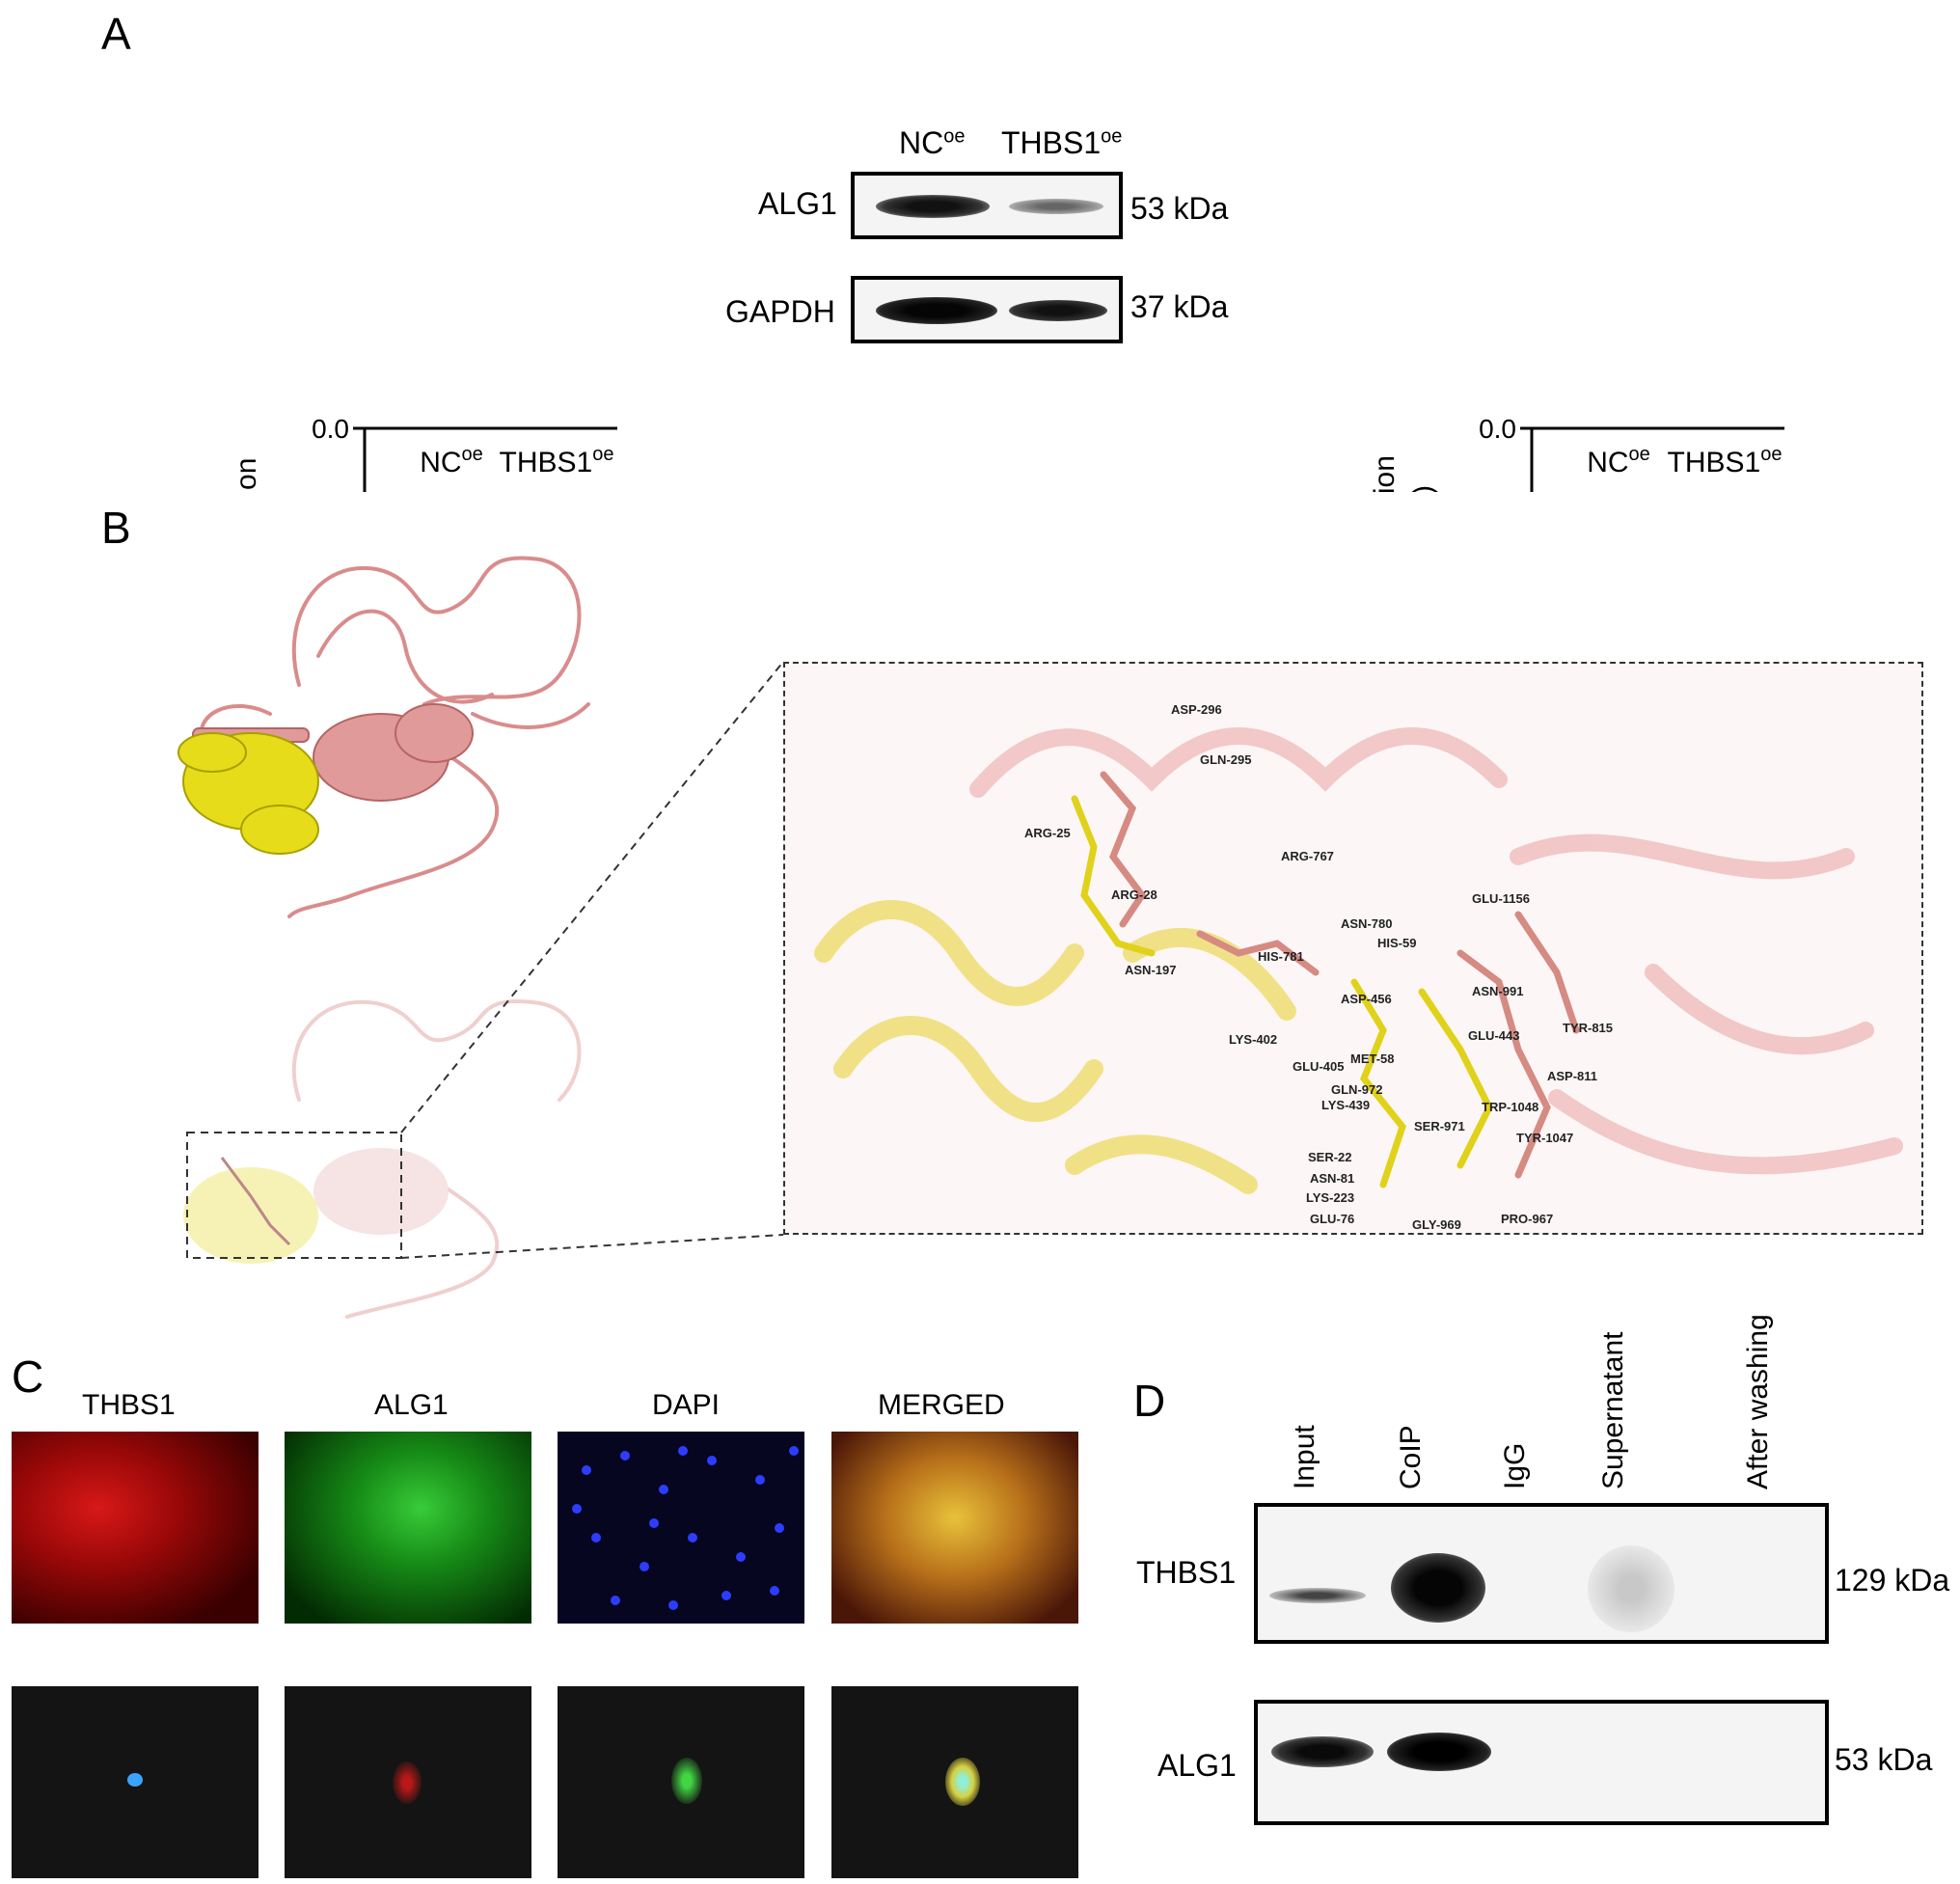 This screenshot has height=1884, width=1960. Describe the element at coordinates (1501, 898) in the screenshot. I see `residue-label: GLU-1156` at that location.